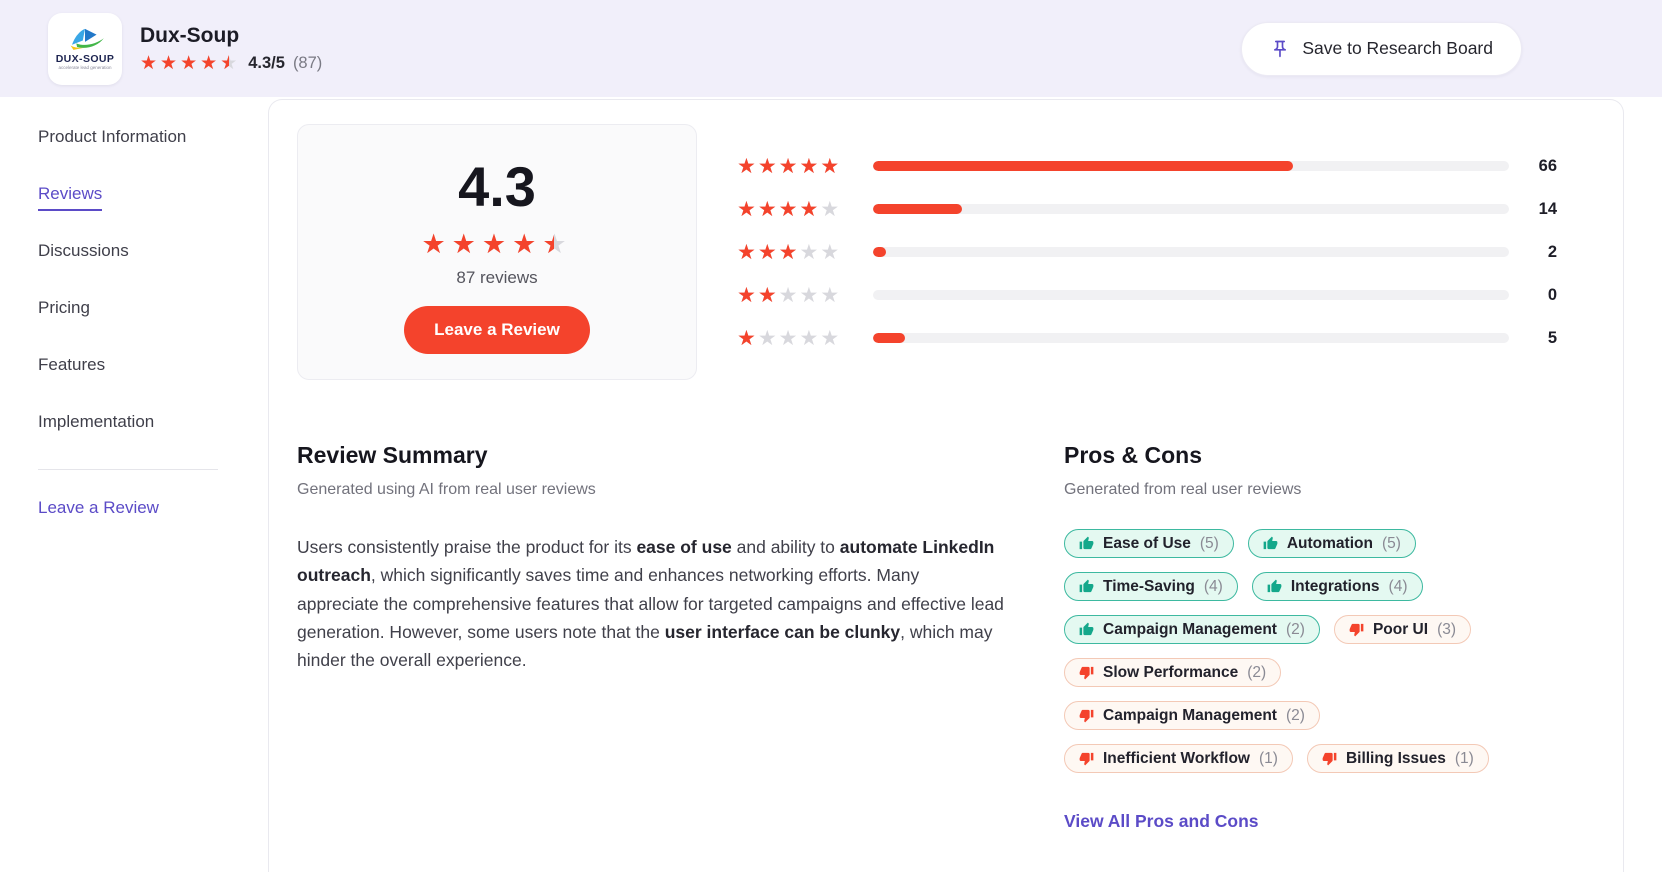  I want to click on con-tag-campaign-management: Campaign Management (2), so click(1192, 715).